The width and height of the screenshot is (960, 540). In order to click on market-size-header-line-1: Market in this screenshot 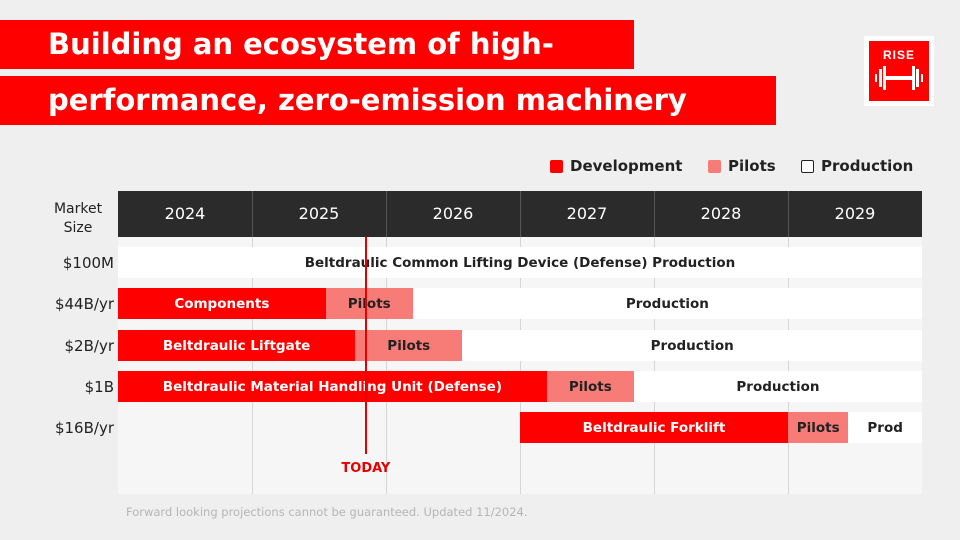, I will do `click(78, 209)`.